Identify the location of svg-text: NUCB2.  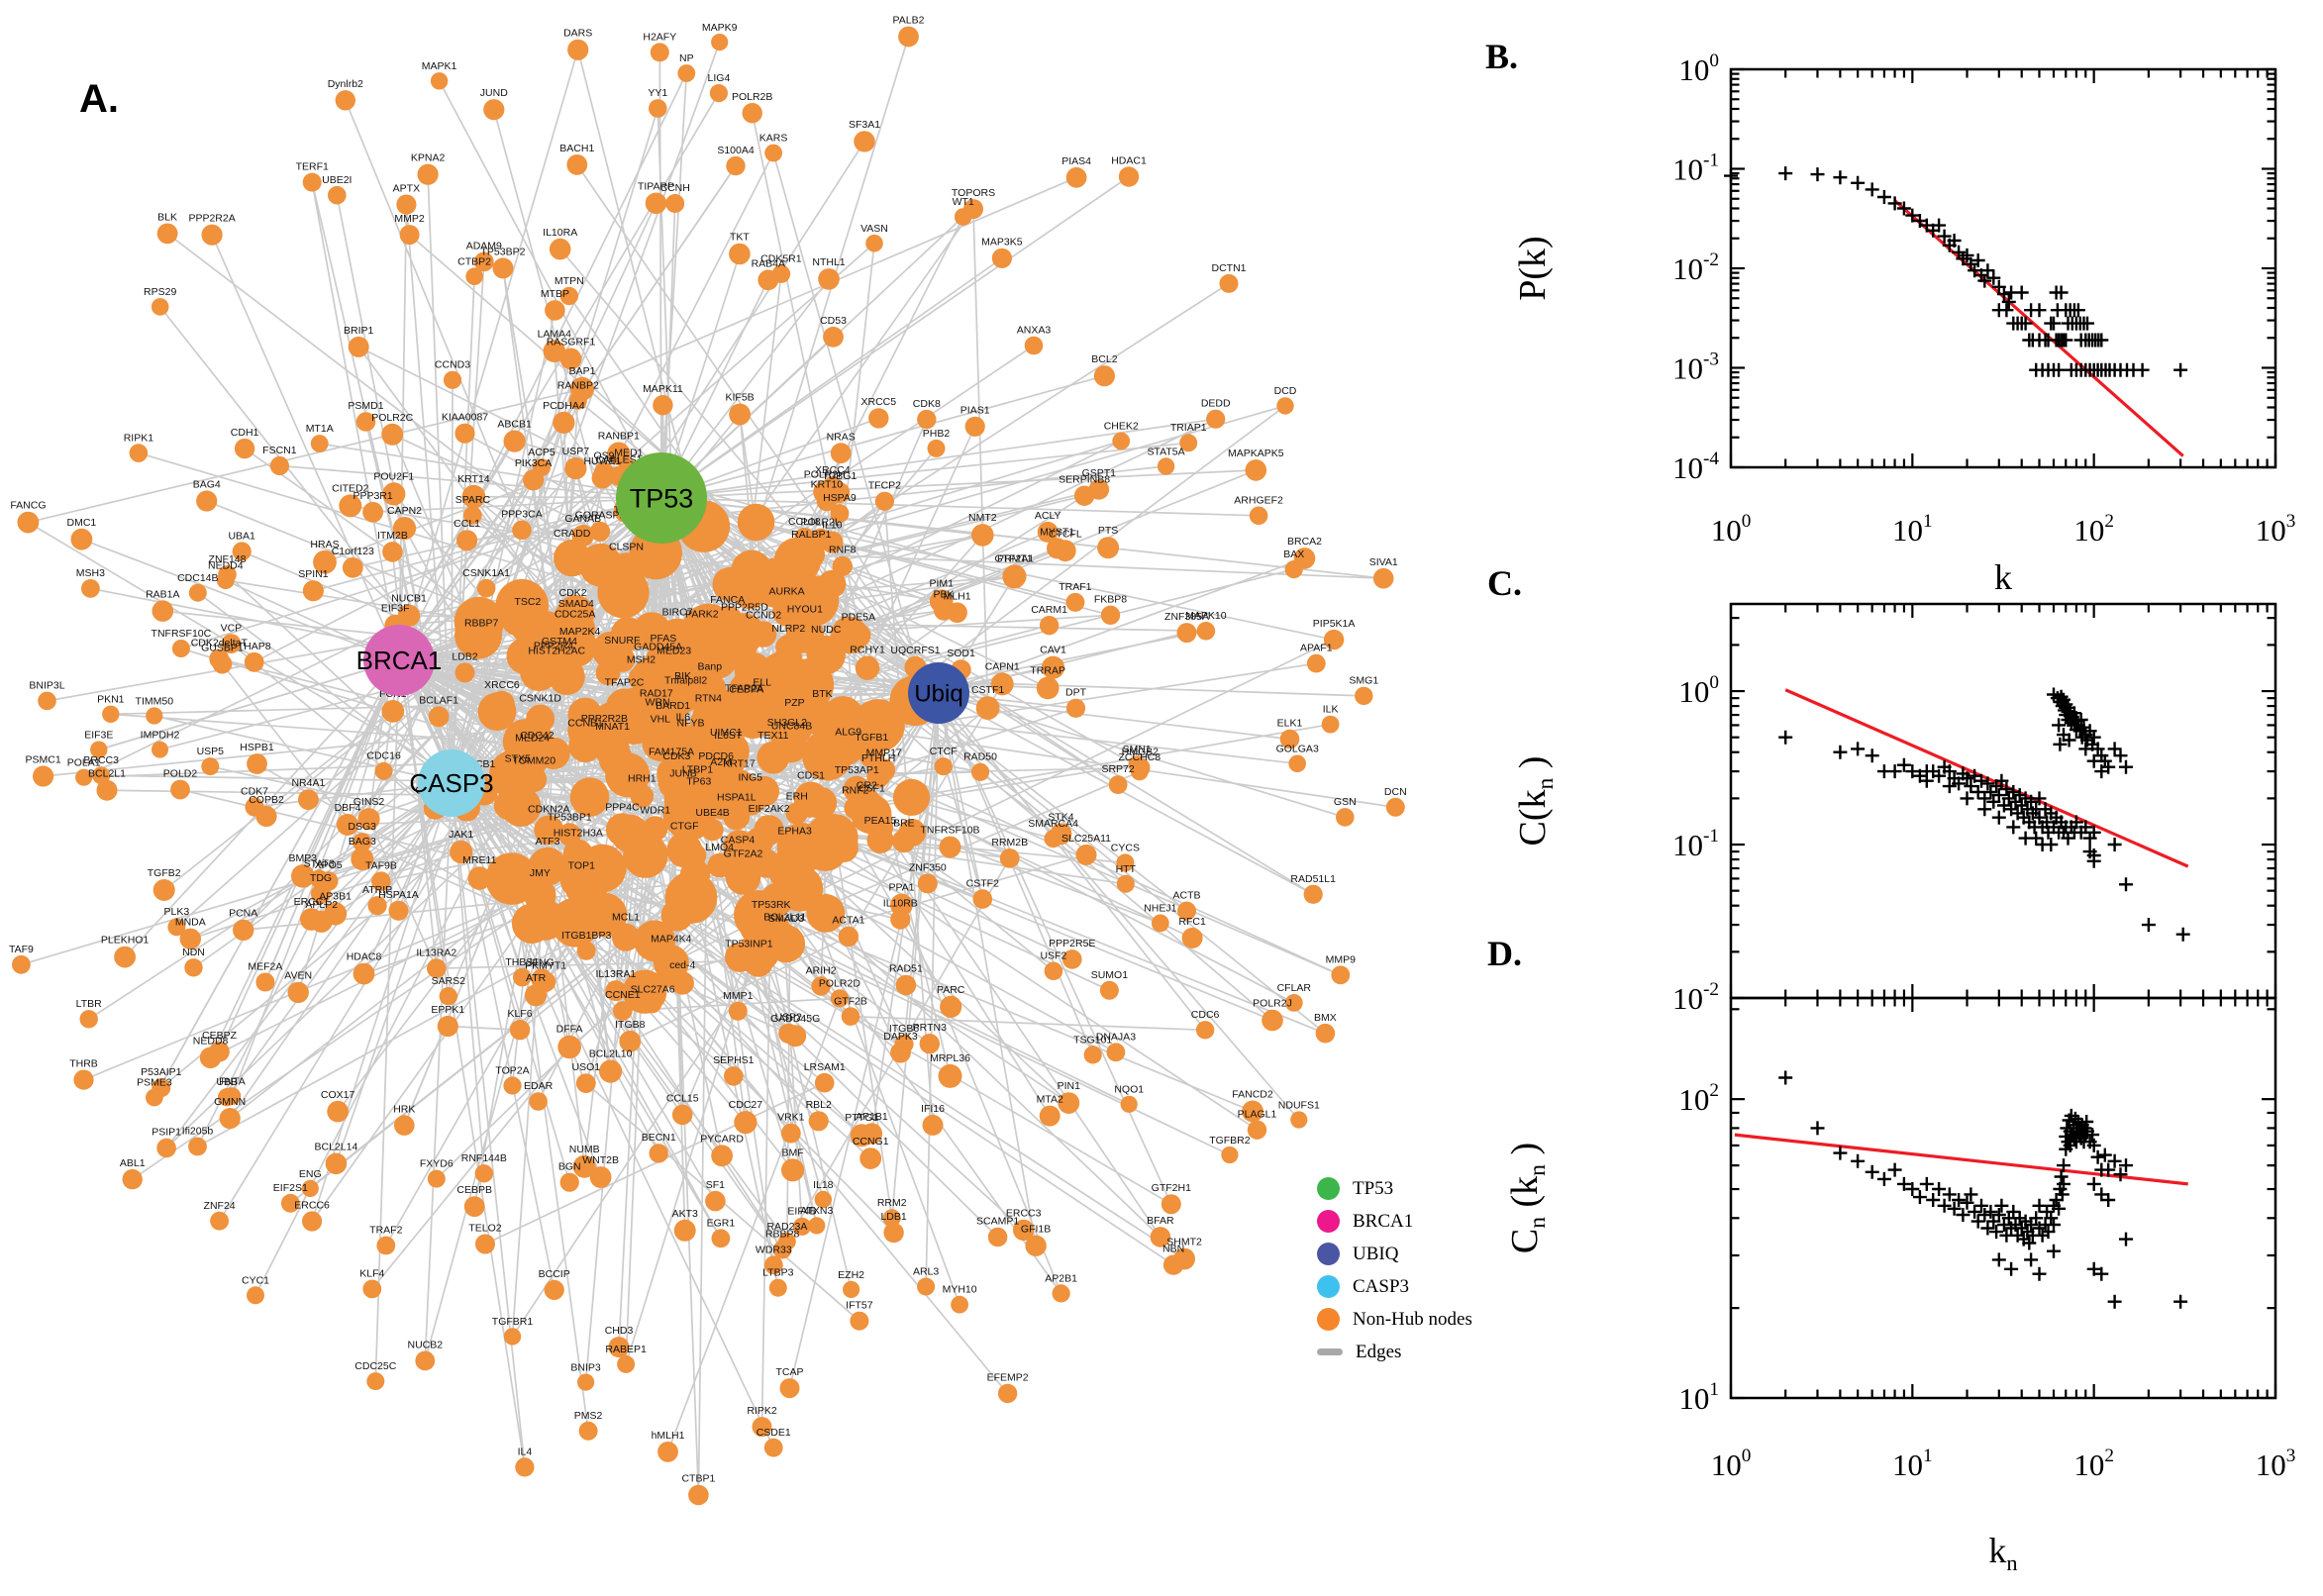
(426, 1345).